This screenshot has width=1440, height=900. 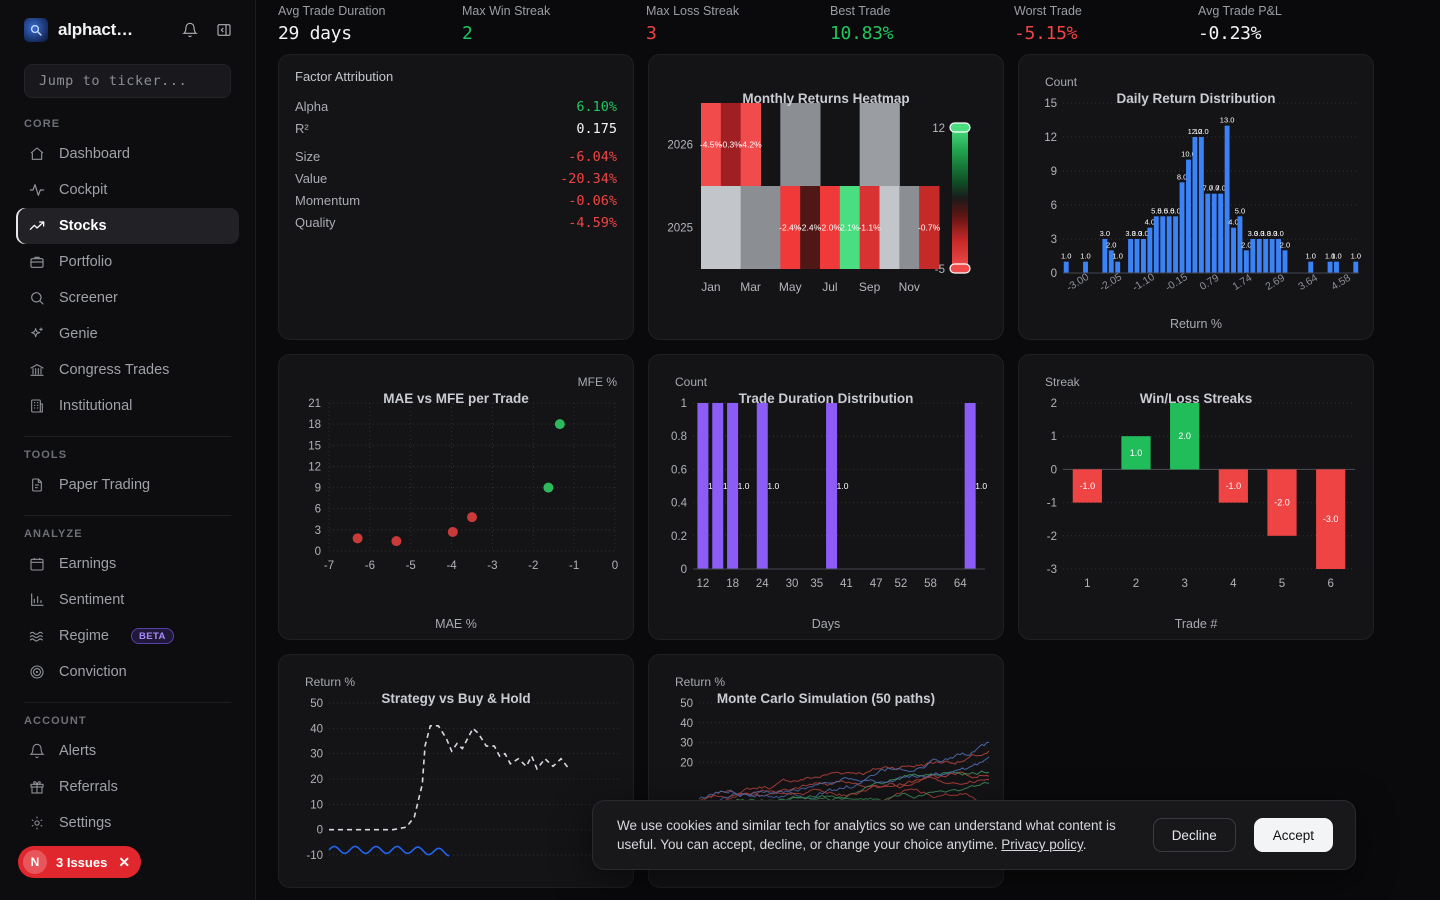 I want to click on accept-button: Accept, so click(x=1293, y=835).